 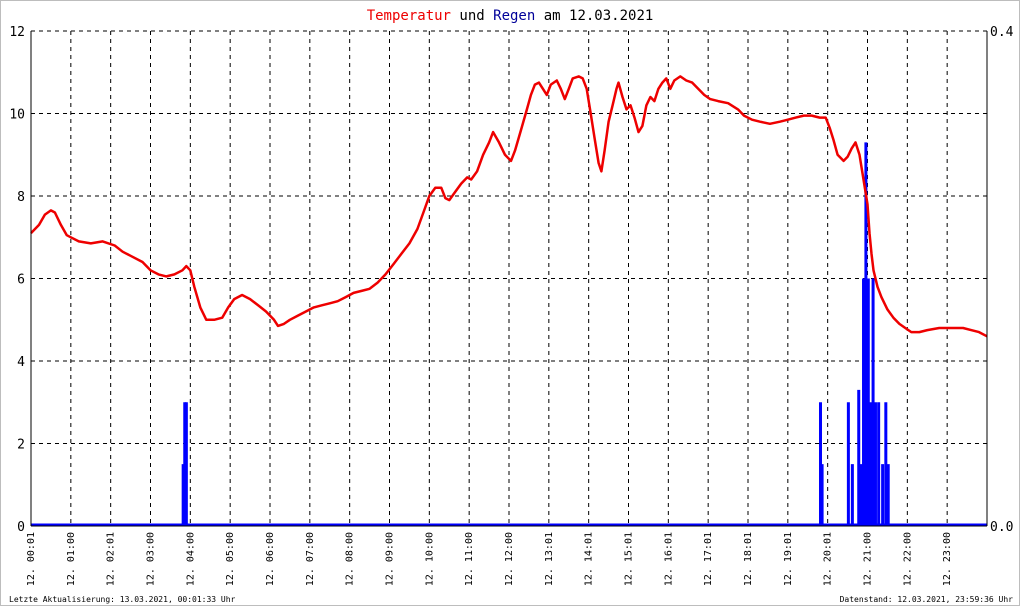 I want to click on chart-title: Temperatur und Regen am 12.03.2021, so click(x=510, y=16).